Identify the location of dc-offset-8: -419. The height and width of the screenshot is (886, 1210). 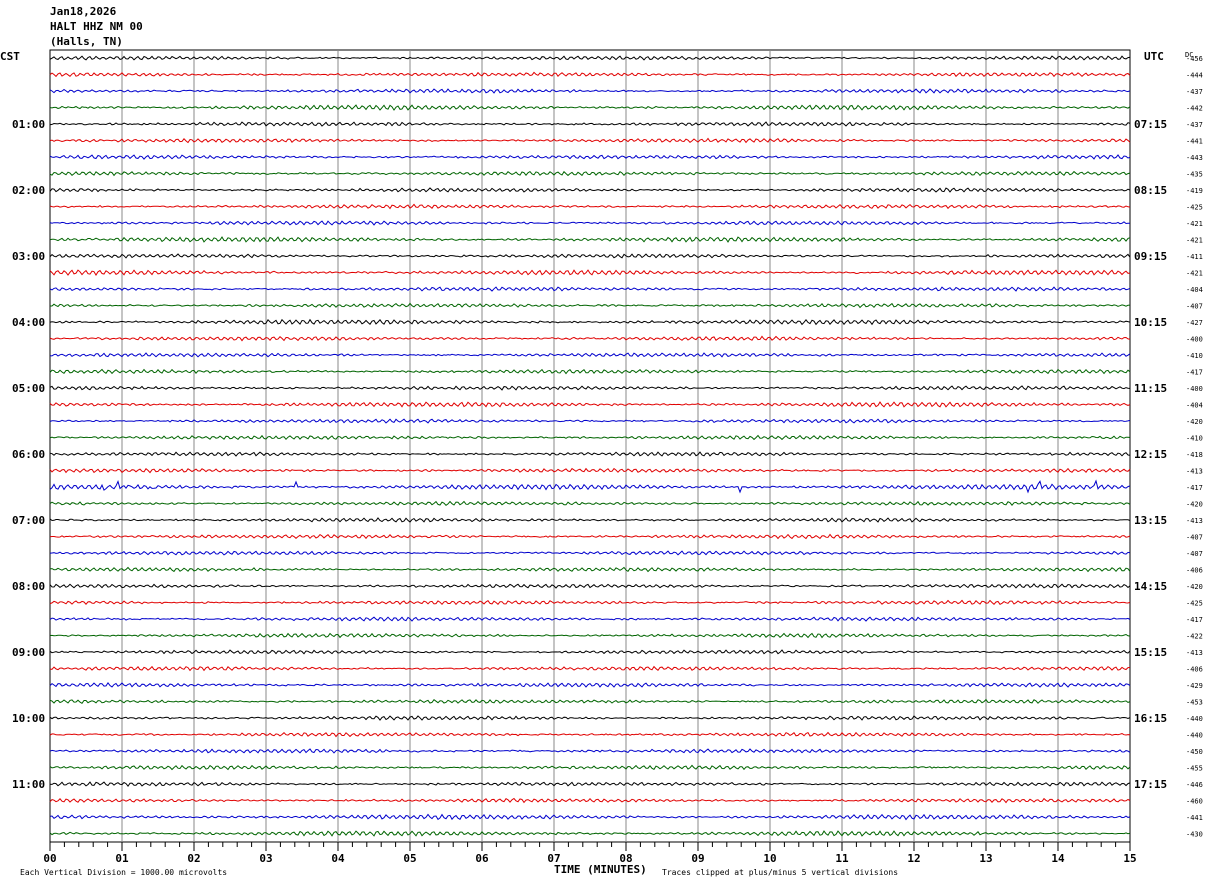
(1194, 191).